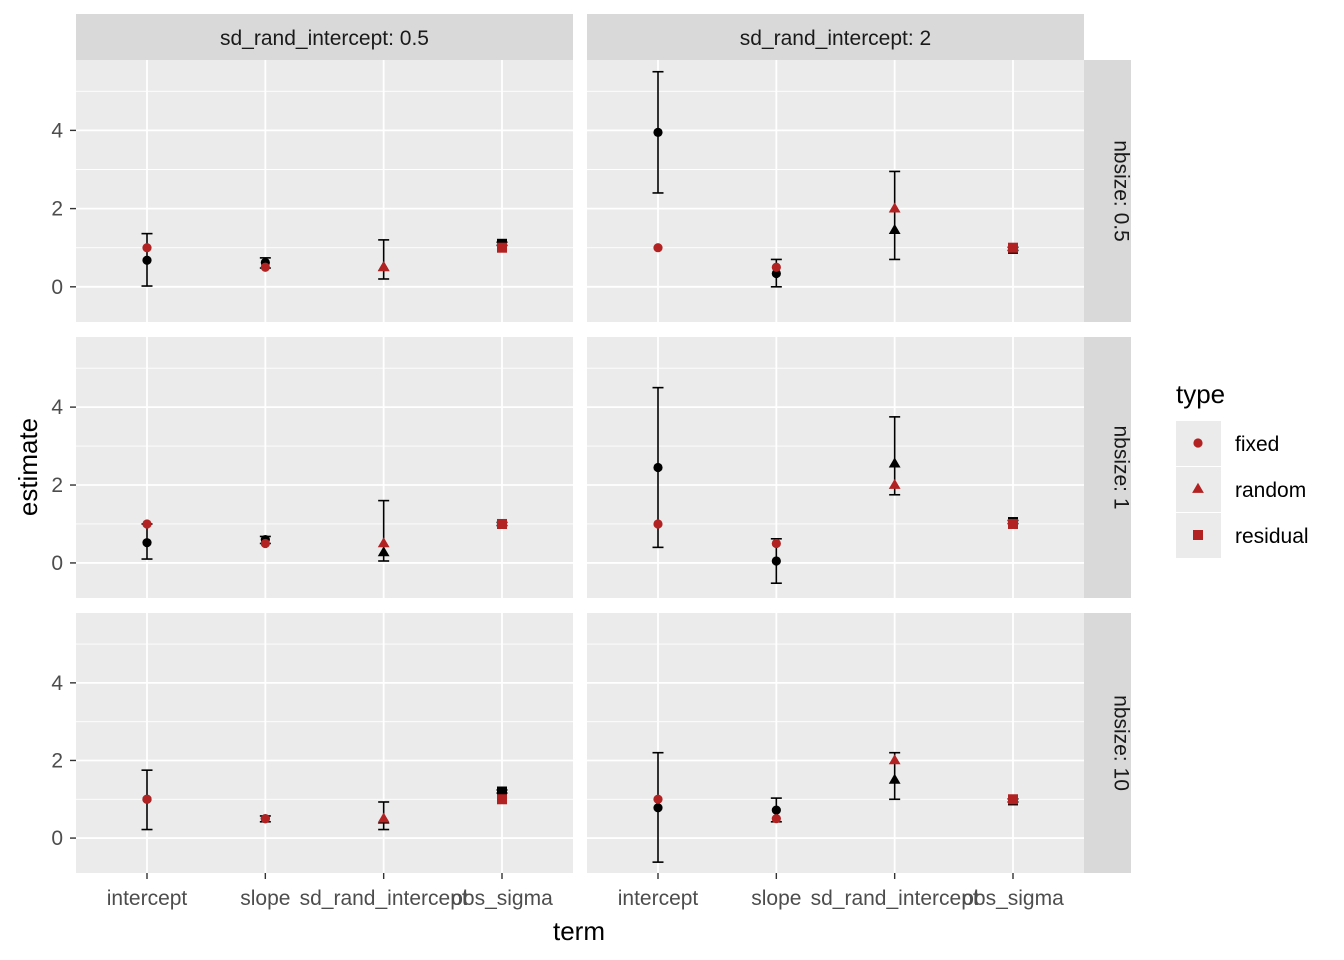 The height and width of the screenshot is (960, 1344). What do you see at coordinates (502, 791) in the screenshot?
I see `estimate-point-obs_sigma` at bounding box center [502, 791].